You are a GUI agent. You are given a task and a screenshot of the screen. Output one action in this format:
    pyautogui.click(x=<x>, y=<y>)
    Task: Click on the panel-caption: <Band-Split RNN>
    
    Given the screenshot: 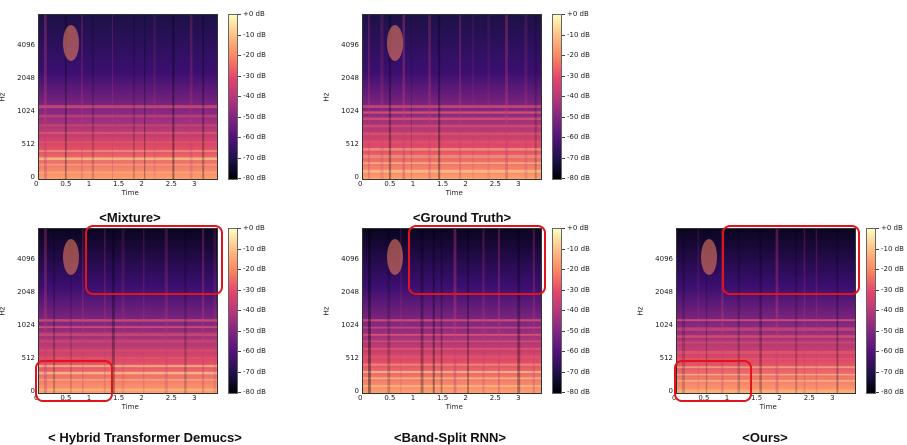 What is the action you would take?
    pyautogui.click(x=450, y=437)
    